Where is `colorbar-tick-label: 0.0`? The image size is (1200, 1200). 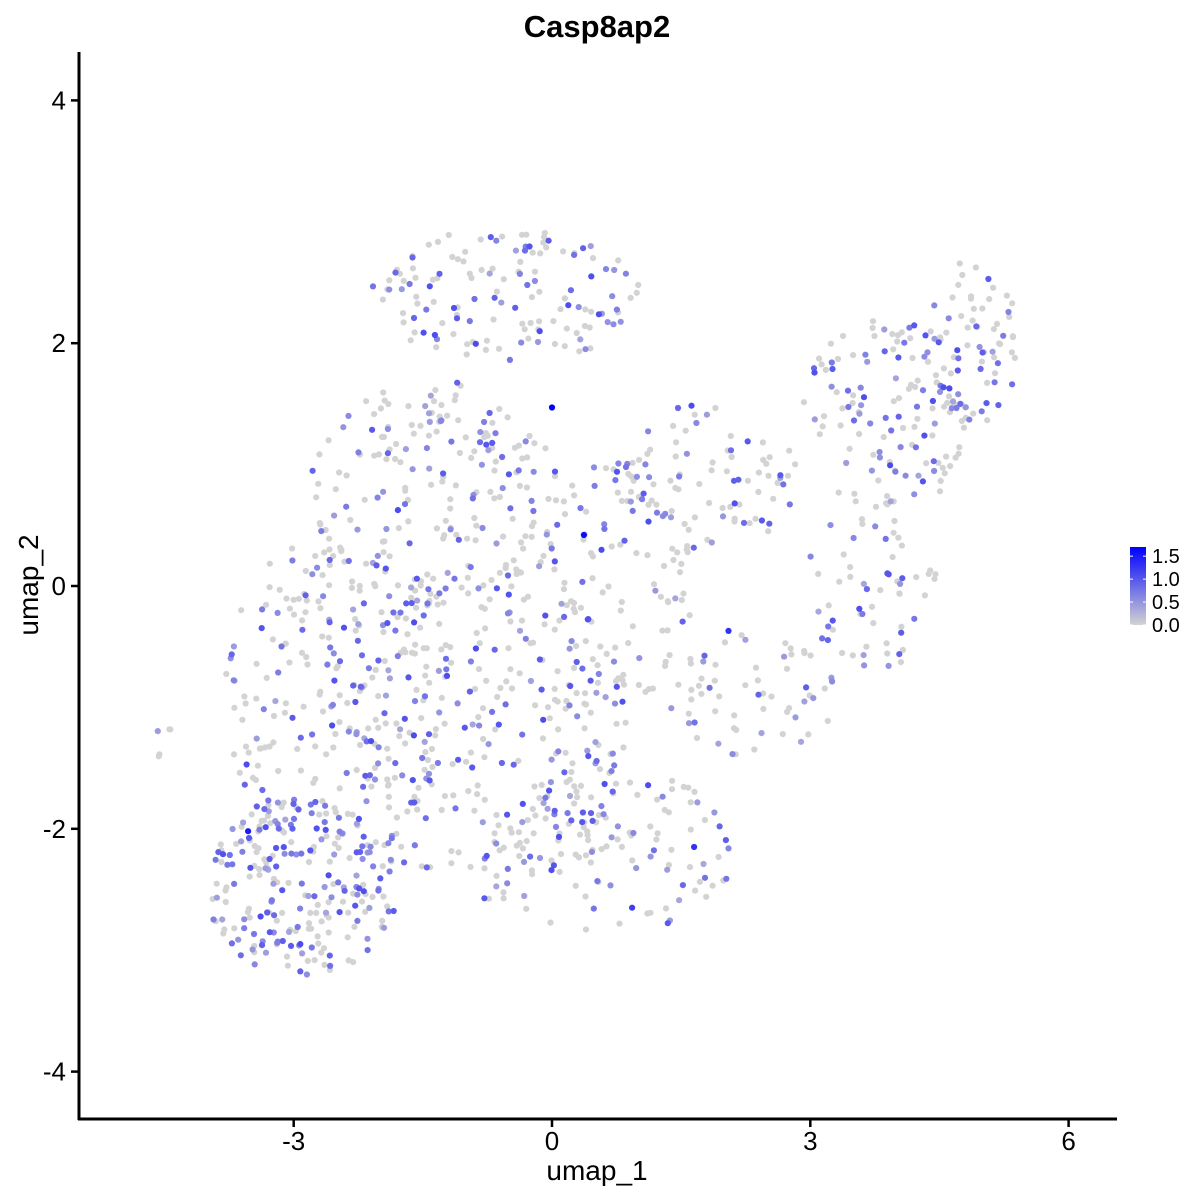
colorbar-tick-label: 0.0 is located at coordinates (1166, 626).